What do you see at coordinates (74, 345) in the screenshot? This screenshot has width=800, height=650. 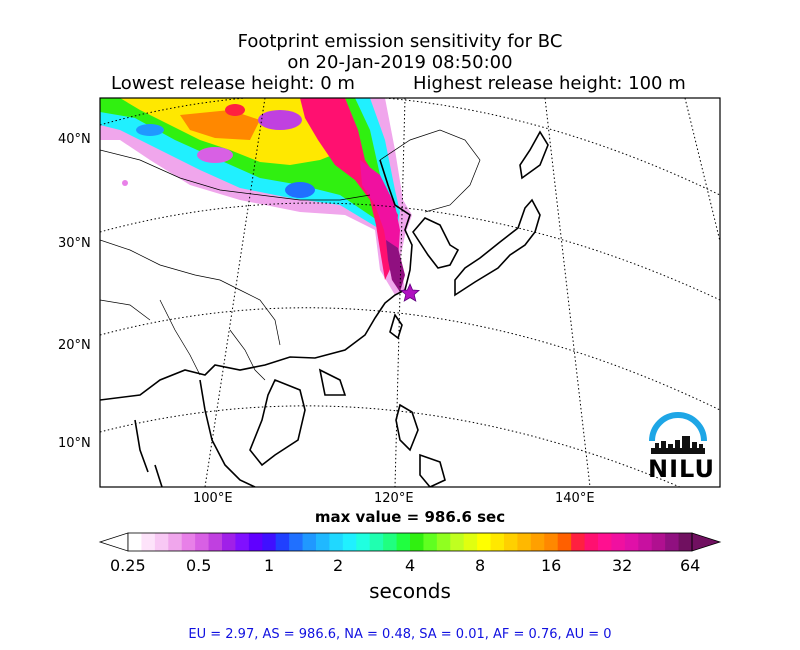 I see `lat-label-20n: 20°N` at bounding box center [74, 345].